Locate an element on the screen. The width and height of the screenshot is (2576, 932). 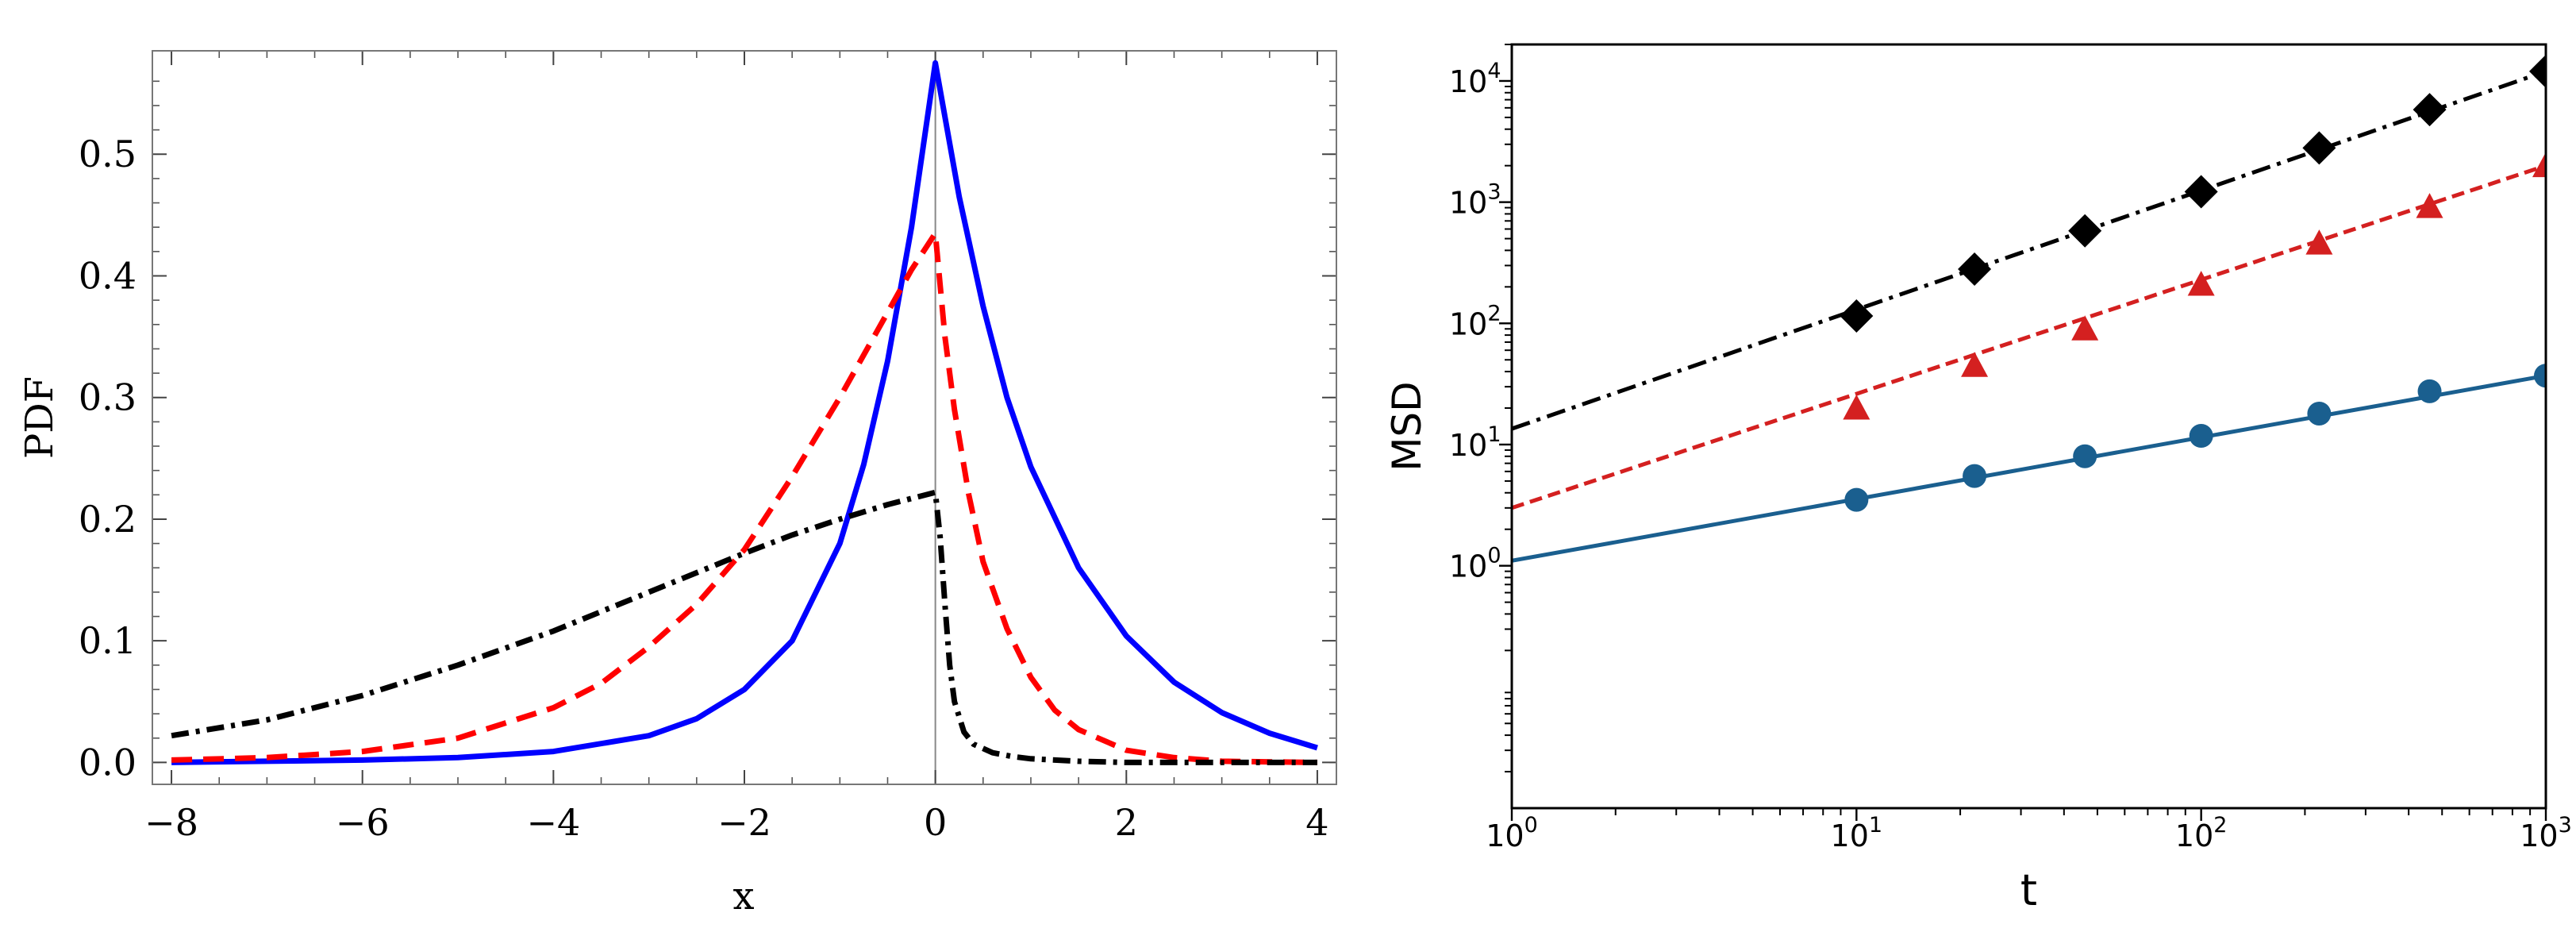
left-y-tick-label: 0.4 is located at coordinates (107, 275).